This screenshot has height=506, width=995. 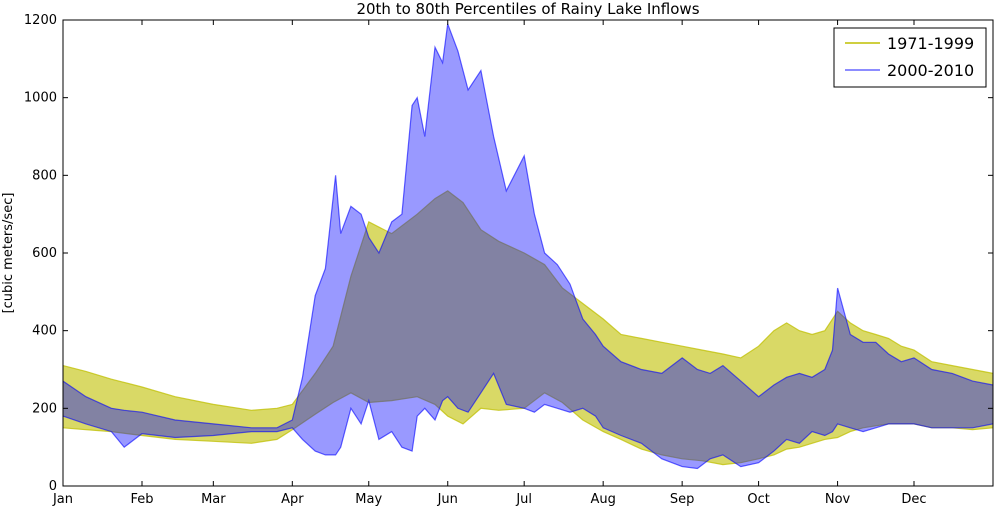 What do you see at coordinates (368, 499) in the screenshot?
I see `x-tick-label-may: May` at bounding box center [368, 499].